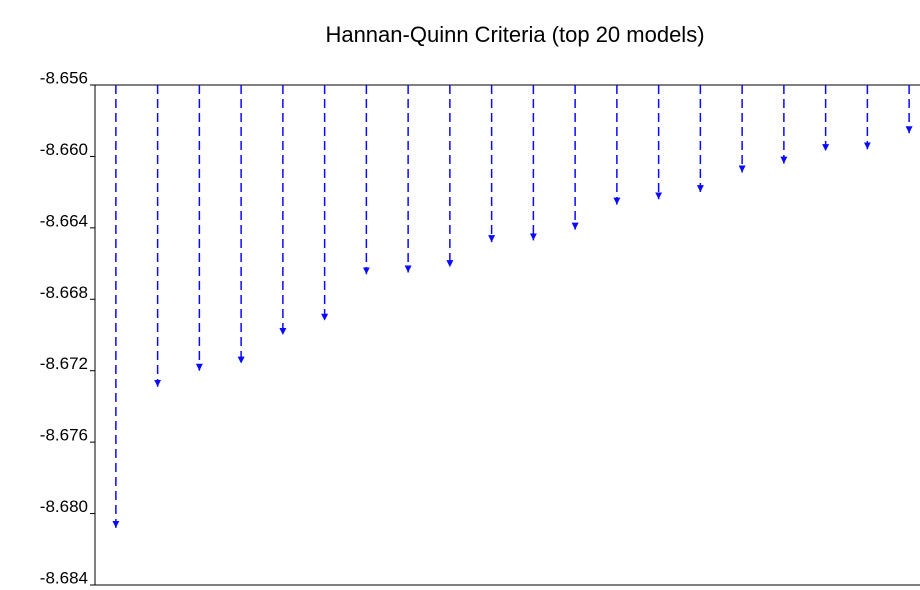  Describe the element at coordinates (64, 363) in the screenshot. I see `y-tick-label: -8.672` at that location.